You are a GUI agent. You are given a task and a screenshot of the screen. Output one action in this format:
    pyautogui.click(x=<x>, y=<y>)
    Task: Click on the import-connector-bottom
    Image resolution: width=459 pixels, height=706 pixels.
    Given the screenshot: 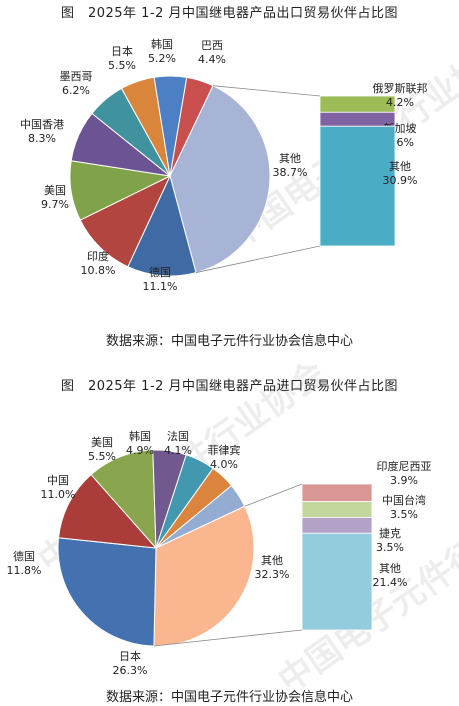 What is the action you would take?
    pyautogui.click(x=228, y=638)
    